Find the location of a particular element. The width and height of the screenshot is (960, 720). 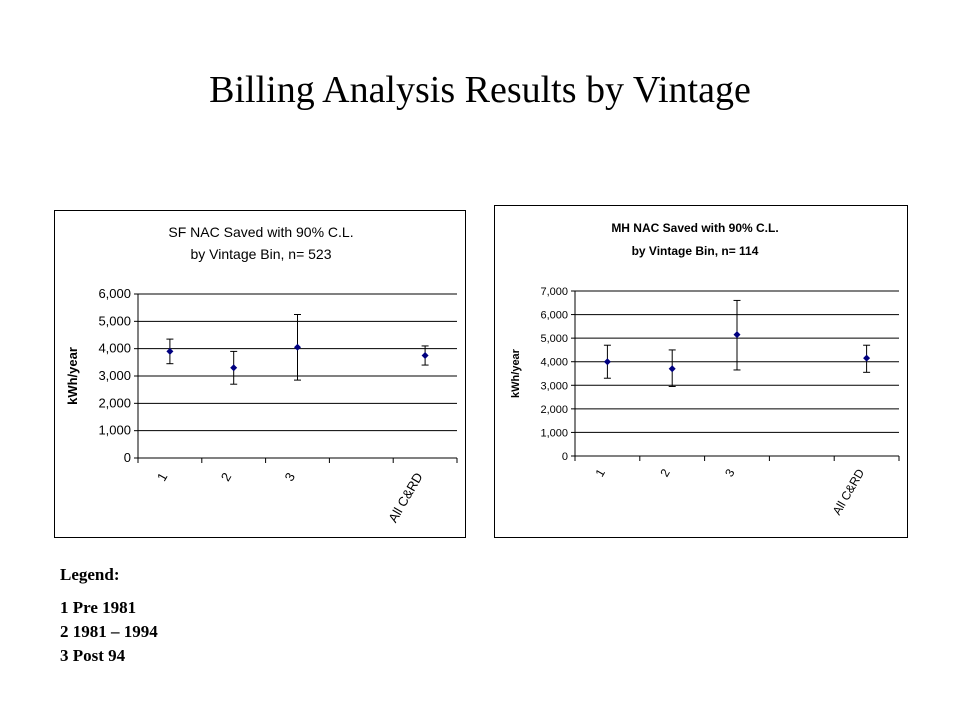

chart-title-line-1: MH NAC Saved with 90% C.L. is located at coordinates (694, 228).